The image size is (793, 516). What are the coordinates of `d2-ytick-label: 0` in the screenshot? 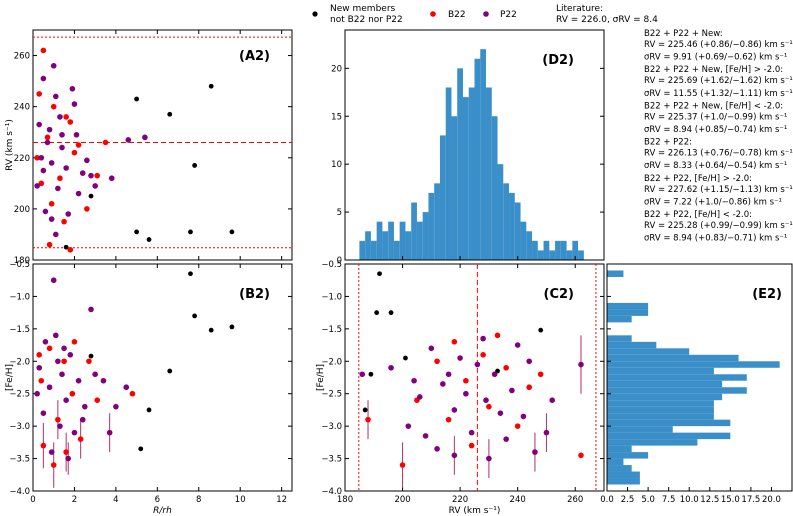 It's located at (339, 261).